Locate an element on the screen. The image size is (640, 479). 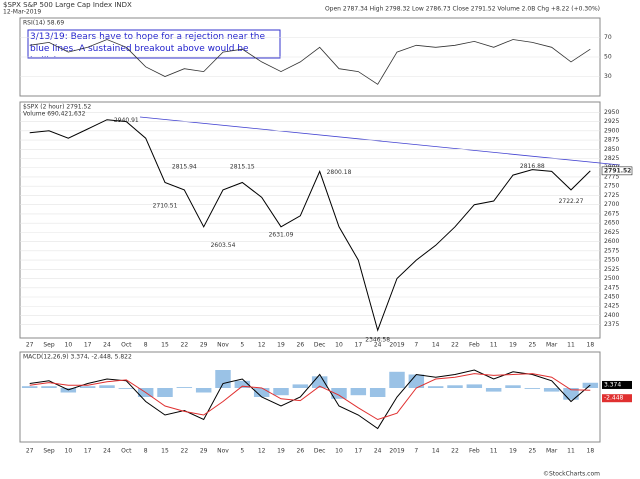
y-tick-label: 2900 is located at coordinates (611, 130).